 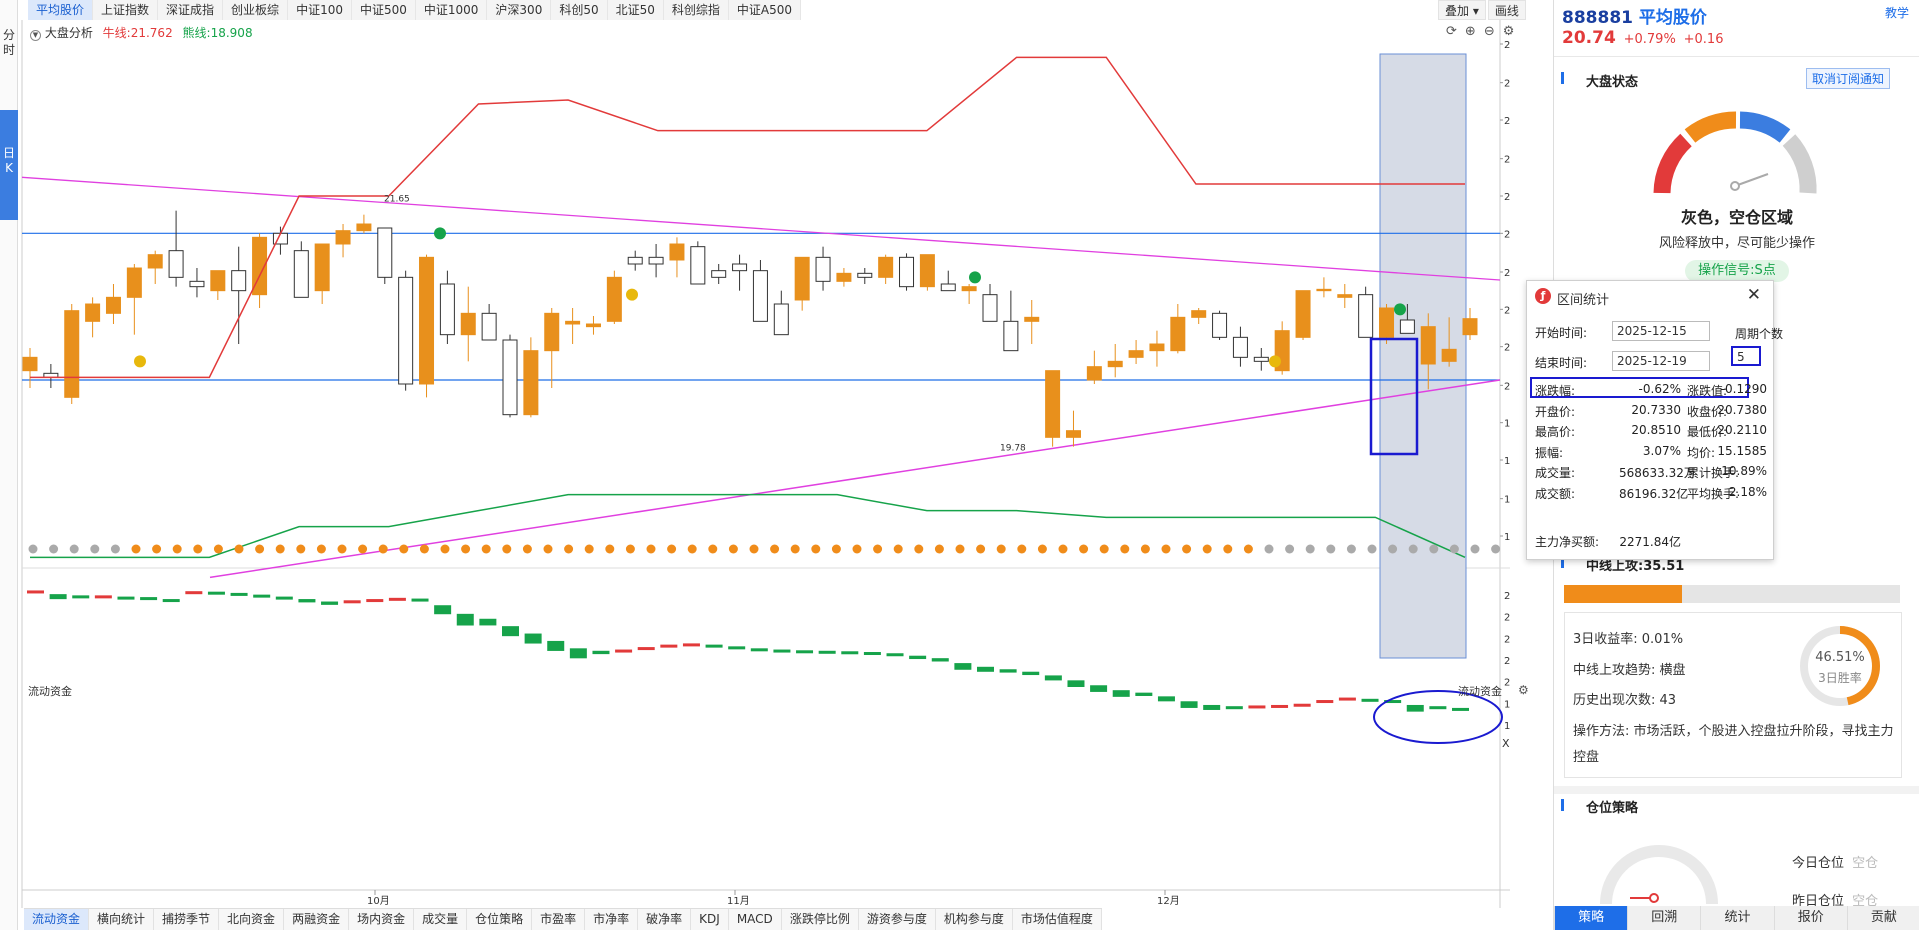 I want to click on indicator-tab: 流动资金, so click(x=57, y=919).